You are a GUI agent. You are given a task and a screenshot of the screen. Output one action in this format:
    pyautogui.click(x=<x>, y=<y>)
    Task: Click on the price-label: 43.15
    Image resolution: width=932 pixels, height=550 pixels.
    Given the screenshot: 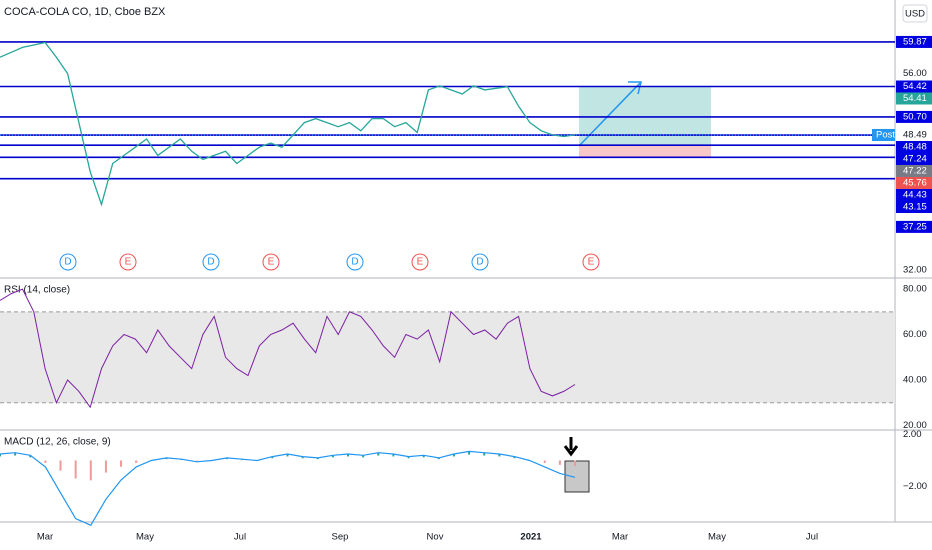 What is the action you would take?
    pyautogui.click(x=915, y=207)
    